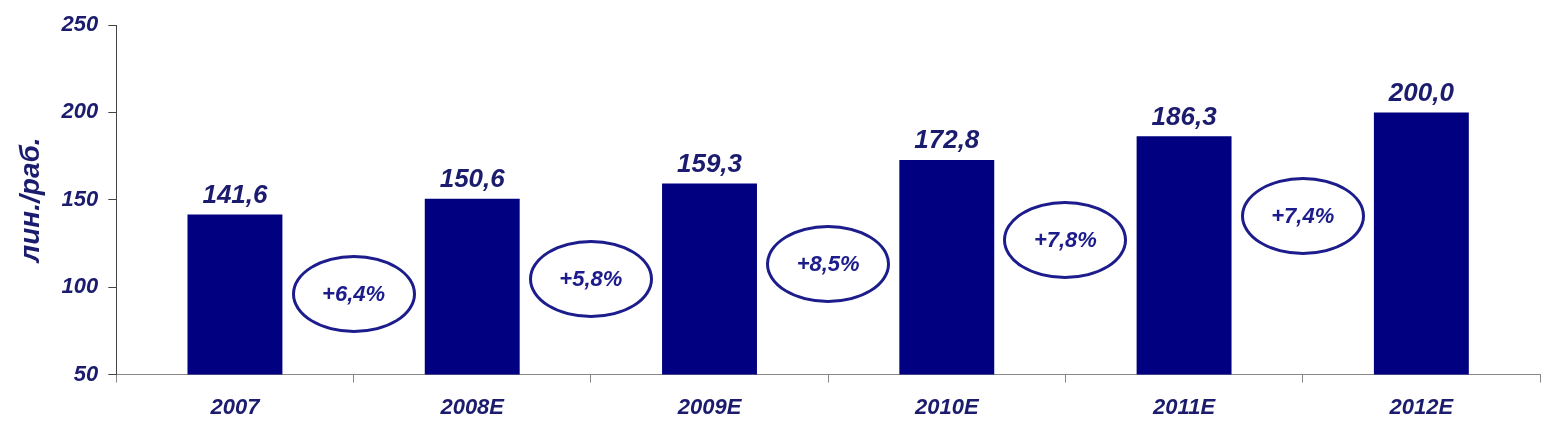 The width and height of the screenshot is (1565, 433). What do you see at coordinates (86, 373) in the screenshot?
I see `y-tick-label: 50` at bounding box center [86, 373].